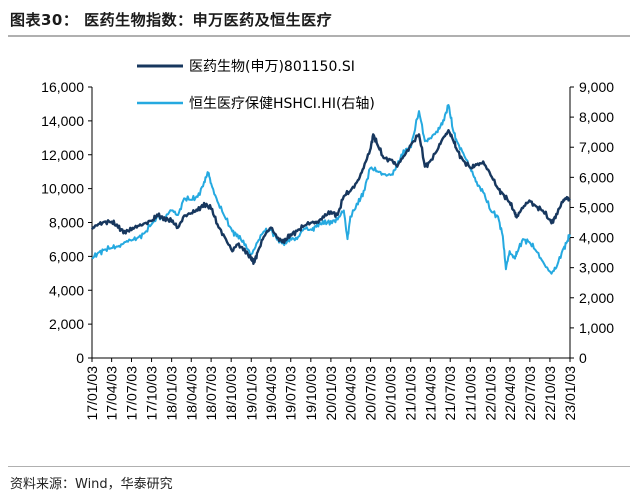  Describe the element at coordinates (92, 393) in the screenshot. I see `x-tick-label: 17/01/03` at that location.